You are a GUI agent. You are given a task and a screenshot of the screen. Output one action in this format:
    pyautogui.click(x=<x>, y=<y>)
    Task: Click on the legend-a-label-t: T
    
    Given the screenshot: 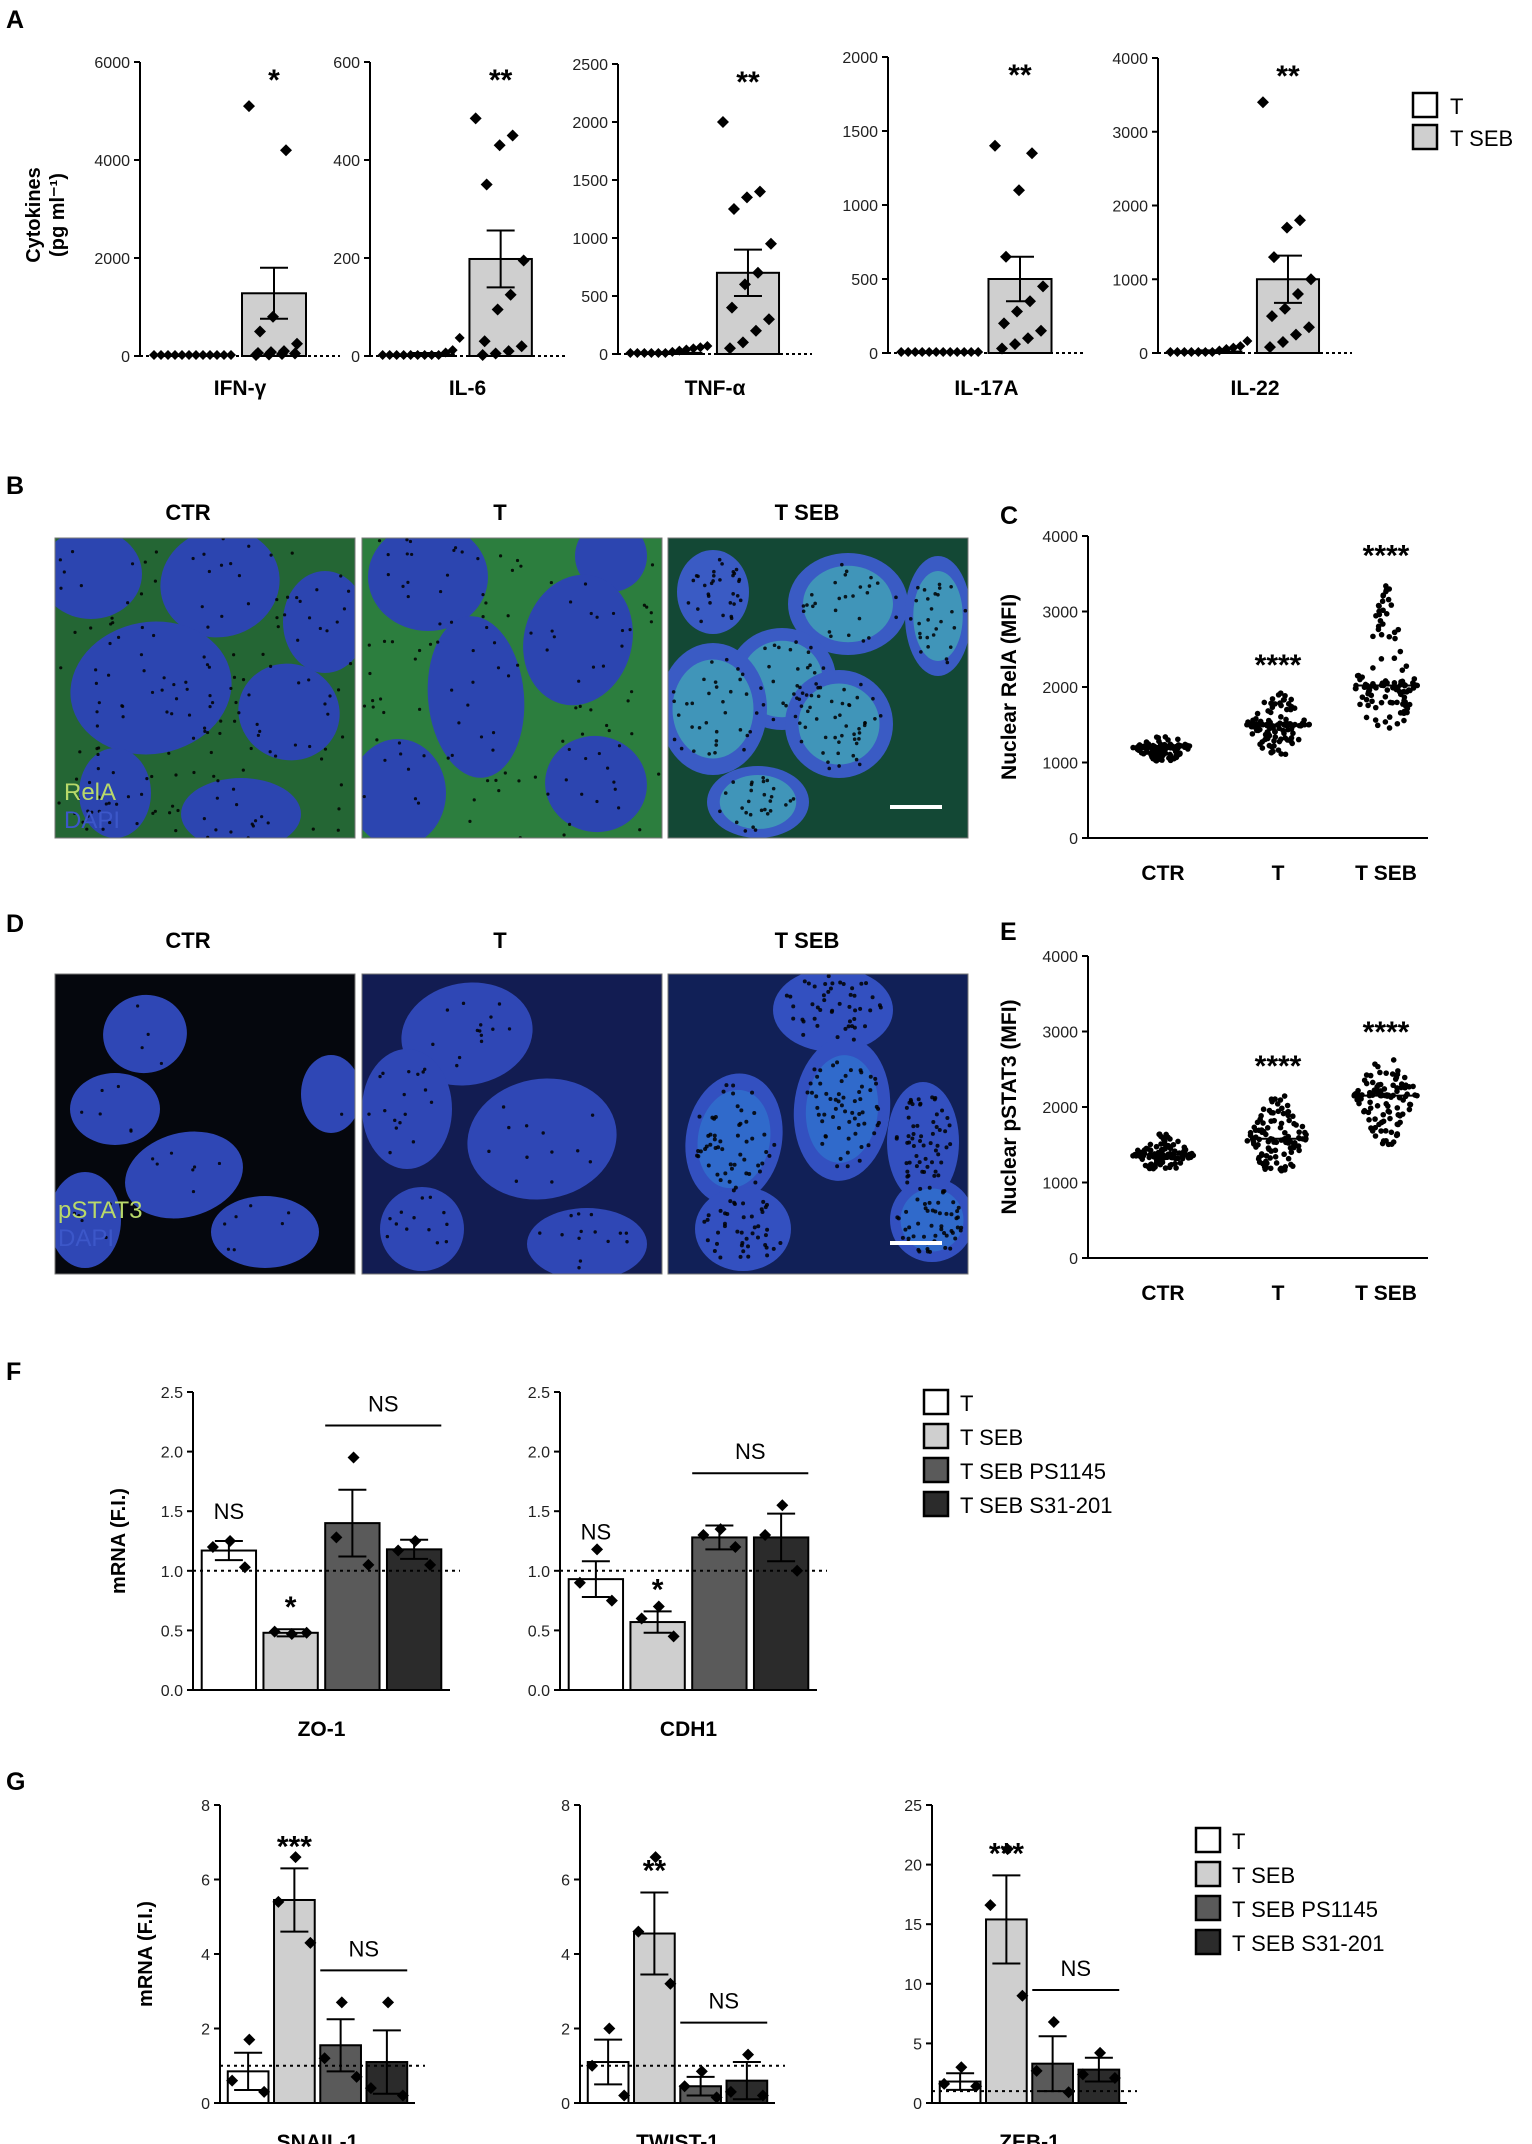 What is the action you would take?
    pyautogui.click(x=1456, y=106)
    